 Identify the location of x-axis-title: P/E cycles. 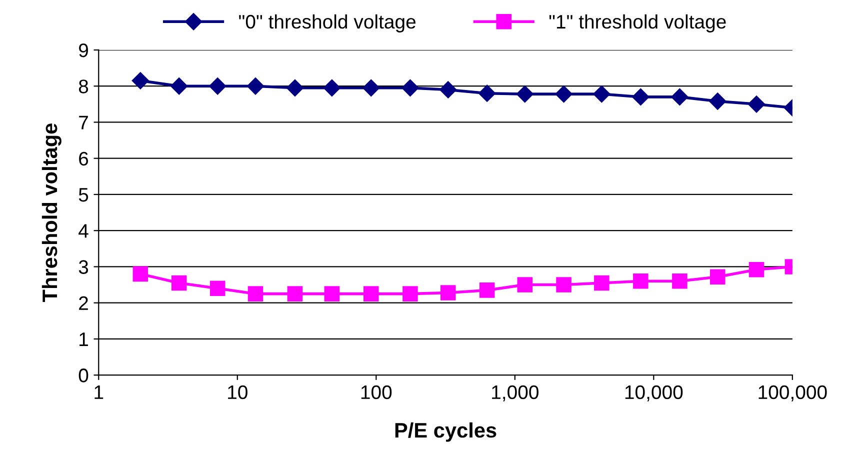
(445, 432).